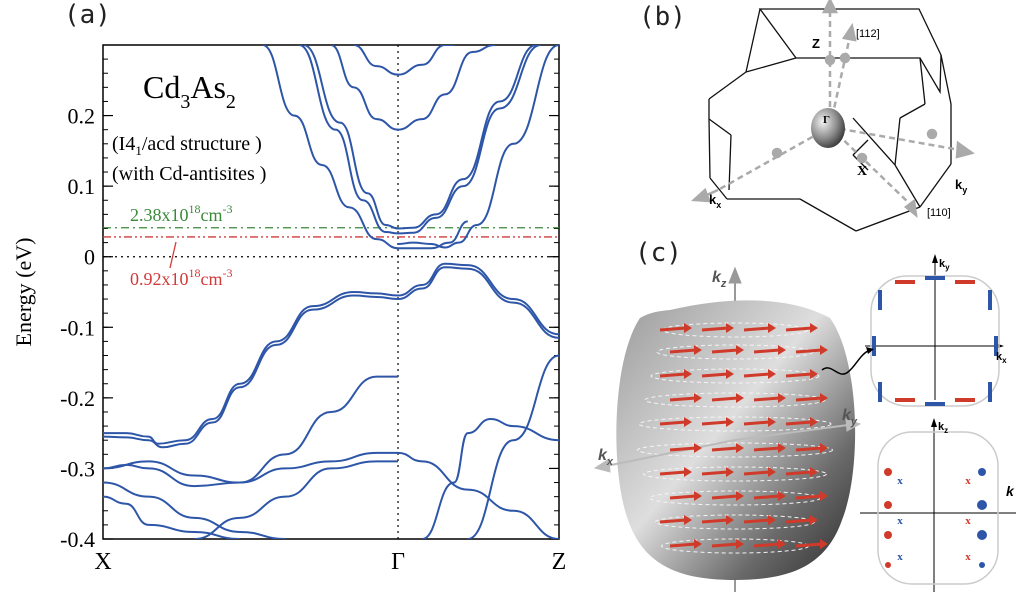 Image resolution: width=1016 pixels, height=592 pixels. What do you see at coordinates (77, 398) in the screenshot?
I see `y-tick-label: -0.2` at bounding box center [77, 398].